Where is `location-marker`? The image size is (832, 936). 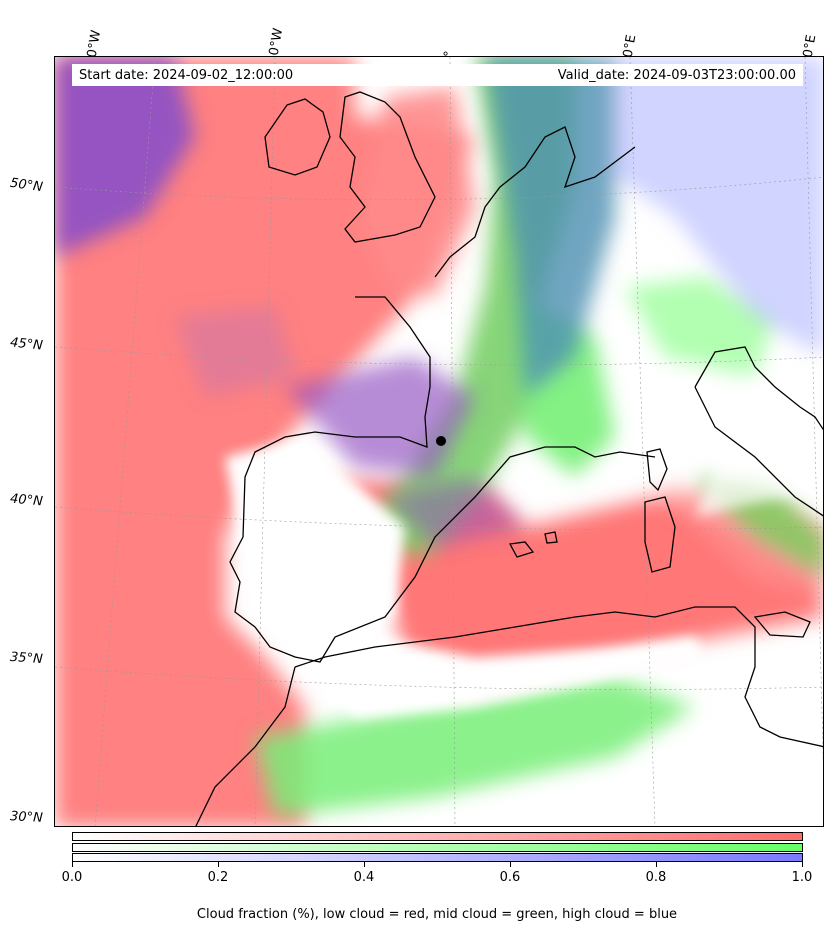 location-marker is located at coordinates (441, 441).